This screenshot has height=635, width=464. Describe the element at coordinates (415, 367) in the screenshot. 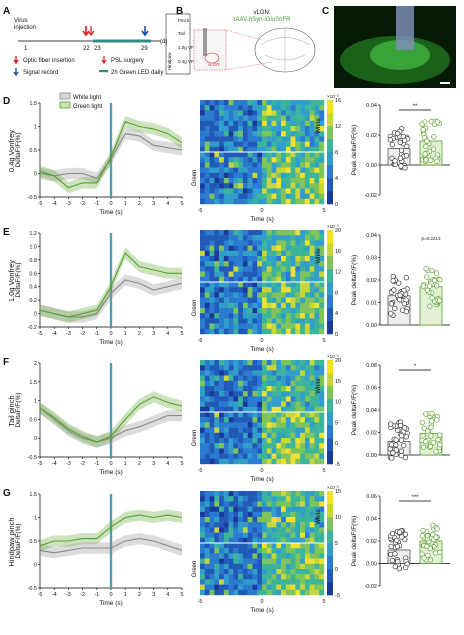

I see `significance-label: *` at that location.